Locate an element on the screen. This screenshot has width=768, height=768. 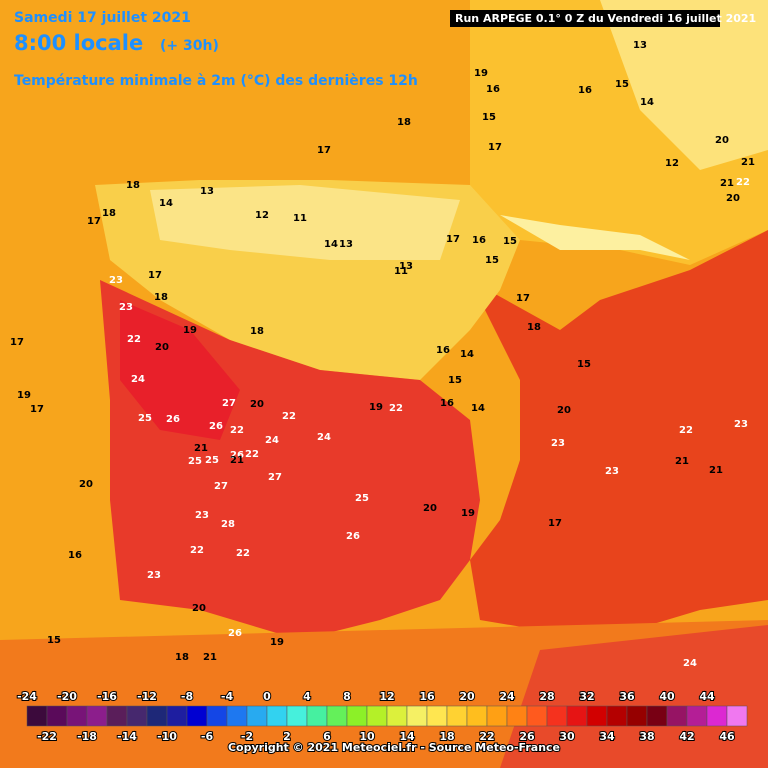
colorbar-top-label: 16 is located at coordinates (427, 696).